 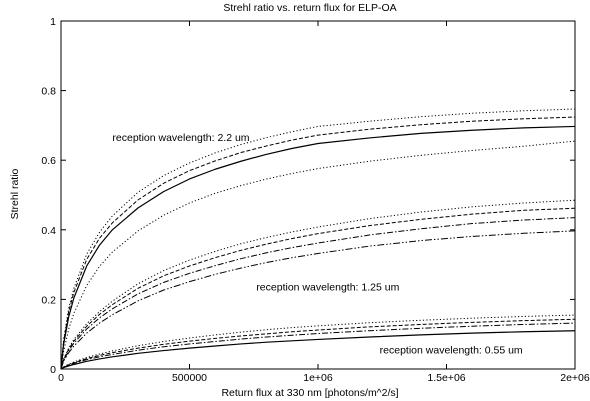 I want to click on annotation-label: reception wavelength: 1.25 um, so click(x=327, y=288).